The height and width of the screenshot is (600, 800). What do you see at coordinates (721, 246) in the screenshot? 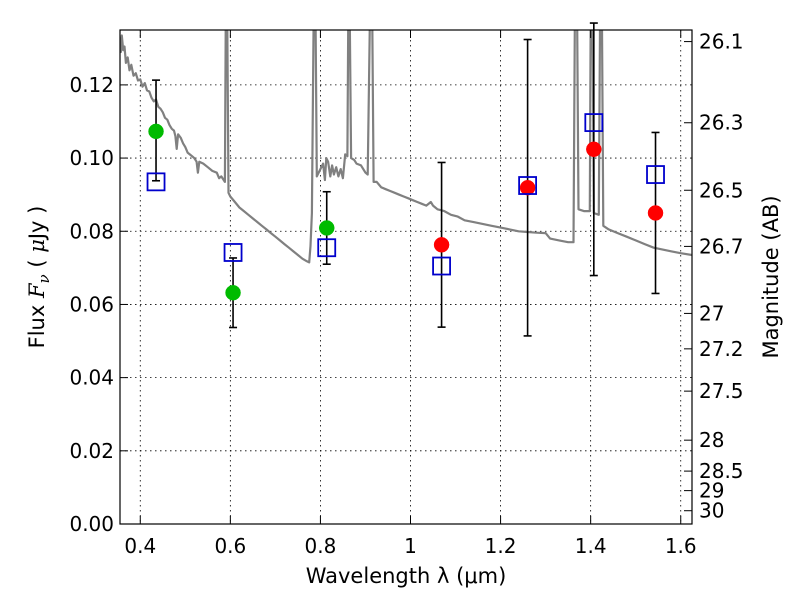
I see `magnitude-tick-label: 26.7` at bounding box center [721, 246].